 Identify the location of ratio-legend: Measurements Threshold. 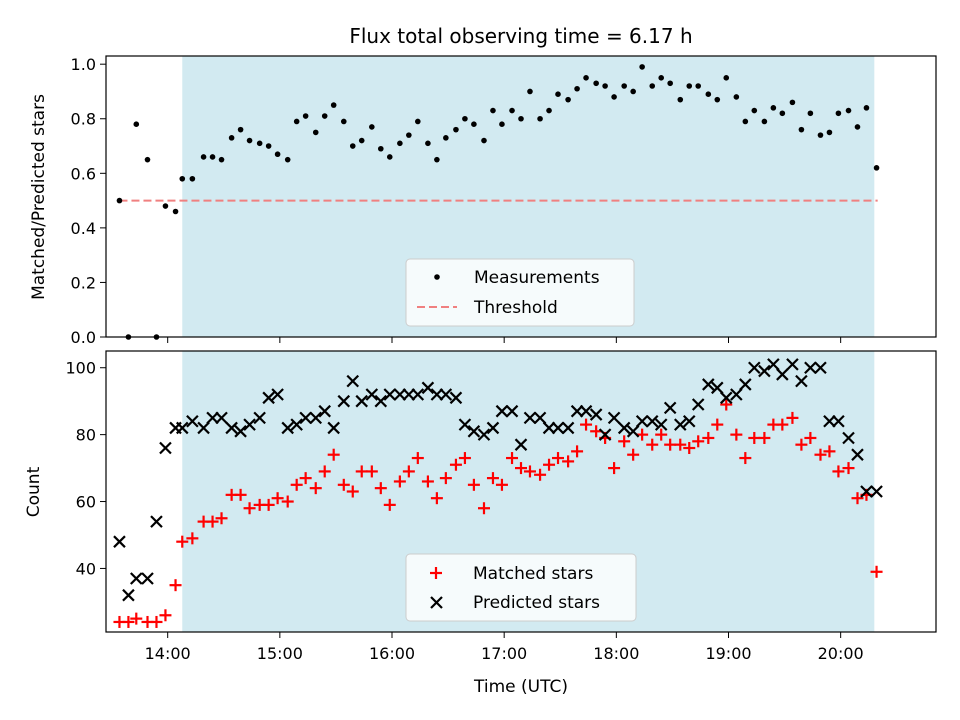
(520, 292).